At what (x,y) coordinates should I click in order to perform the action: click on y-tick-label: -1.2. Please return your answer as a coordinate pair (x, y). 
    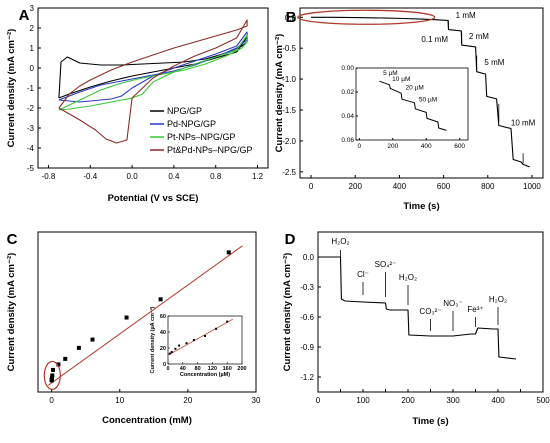
    Looking at the image, I should click on (307, 377).